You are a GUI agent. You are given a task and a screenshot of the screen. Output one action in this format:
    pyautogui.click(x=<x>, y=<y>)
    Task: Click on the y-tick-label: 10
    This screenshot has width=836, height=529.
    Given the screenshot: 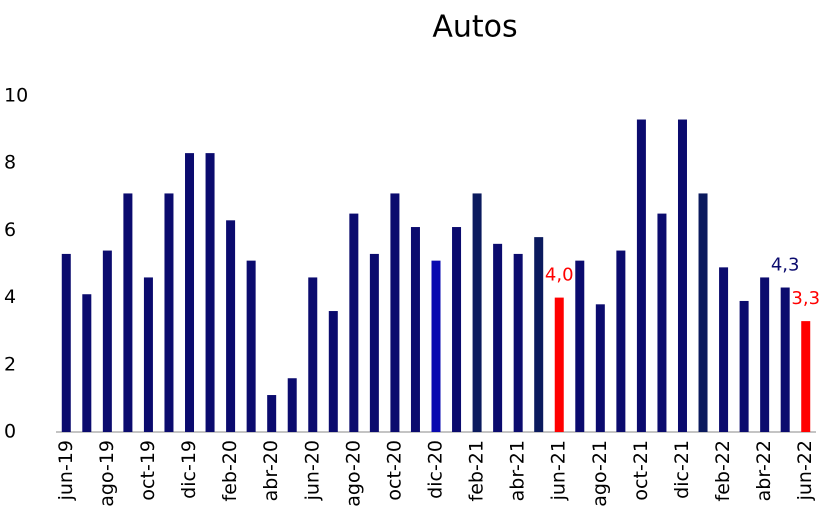 What is the action you would take?
    pyautogui.click(x=16, y=96)
    